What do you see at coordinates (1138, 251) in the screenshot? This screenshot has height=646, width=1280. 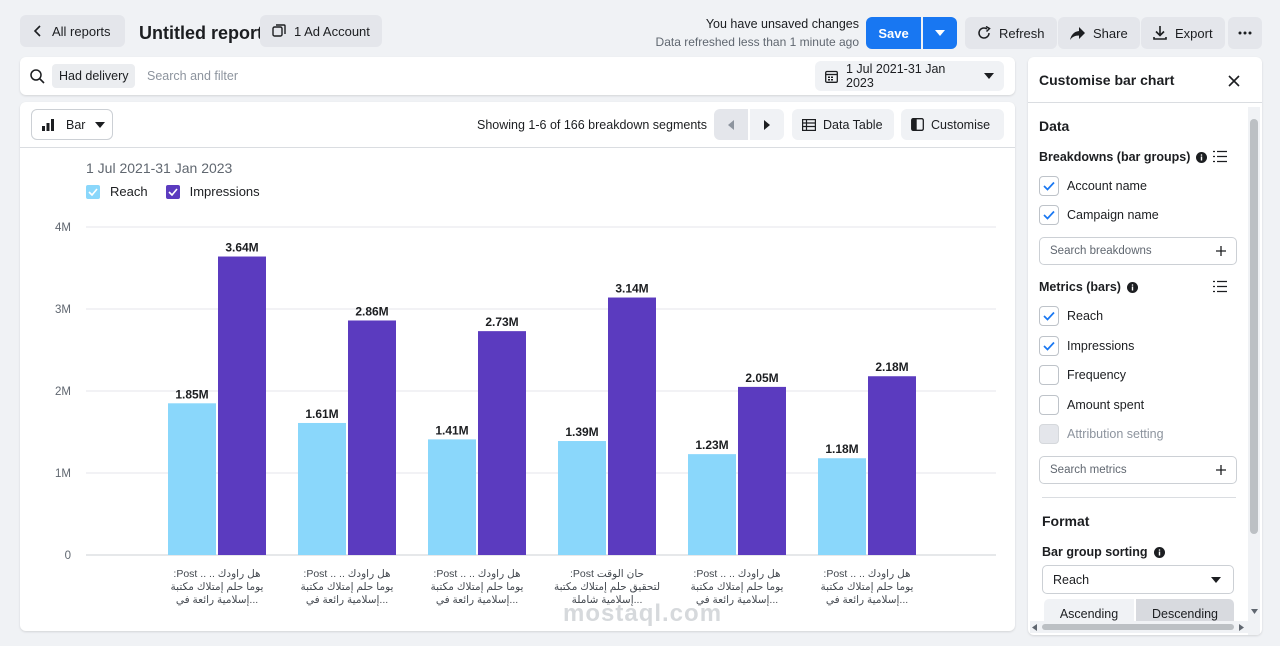 I see `search-breakdowns-input: Search breakdowns` at bounding box center [1138, 251].